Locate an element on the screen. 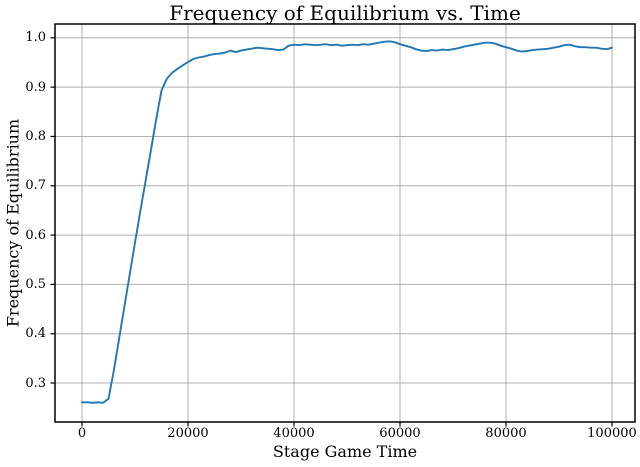 The width and height of the screenshot is (640, 467). x-axis-label: Stage Game Time is located at coordinates (345, 451).